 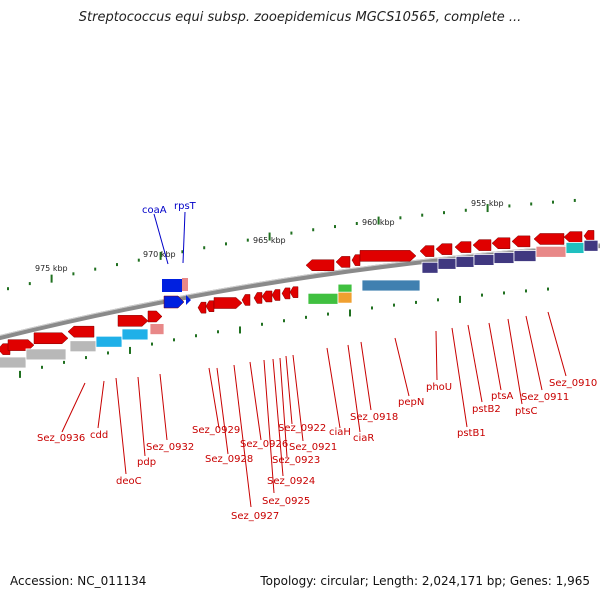 I want to click on gene-label: ciaR, so click(x=363, y=438).